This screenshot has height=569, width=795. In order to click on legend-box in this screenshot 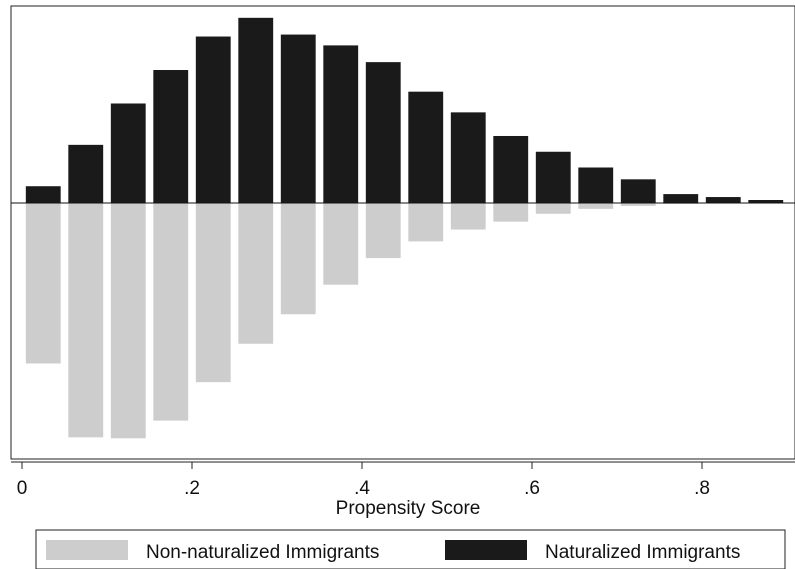, I will do `click(410, 549)`.